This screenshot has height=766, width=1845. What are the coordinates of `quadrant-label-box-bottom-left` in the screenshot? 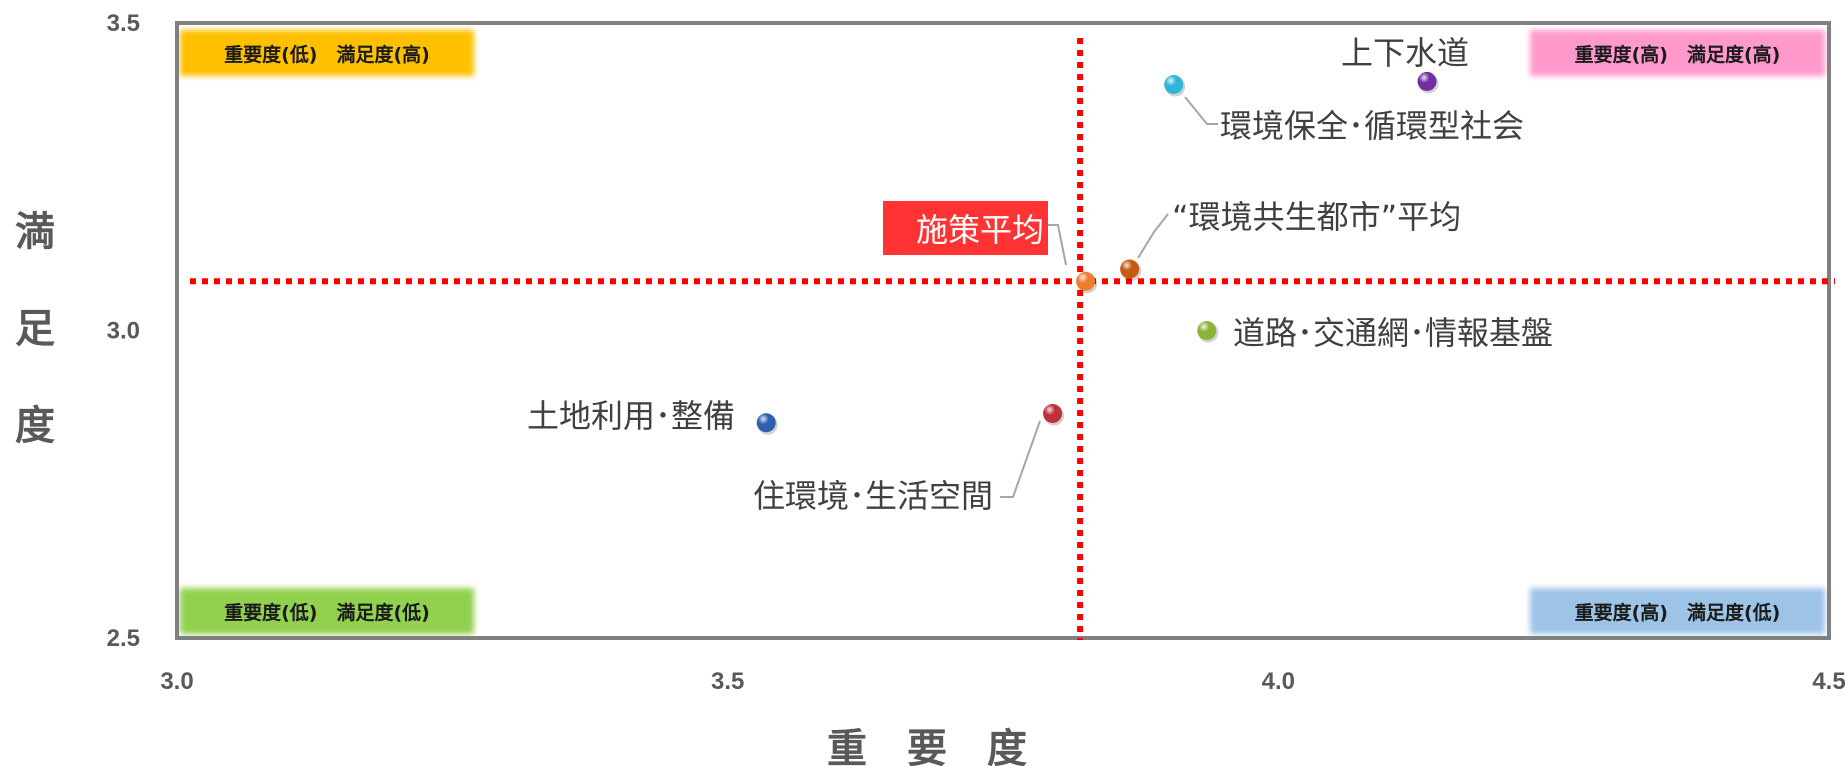 It's located at (327, 611).